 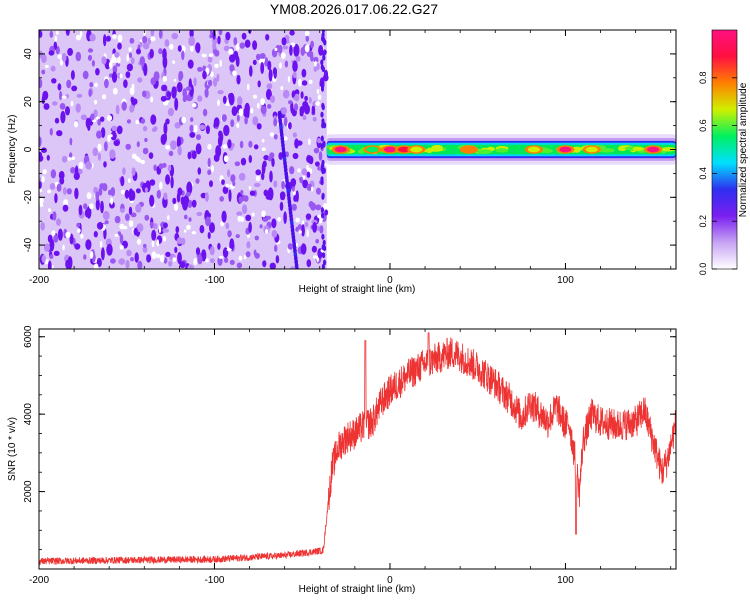 I want to click on spectrogram-y-label: Frequency (Hz), so click(x=12, y=149).